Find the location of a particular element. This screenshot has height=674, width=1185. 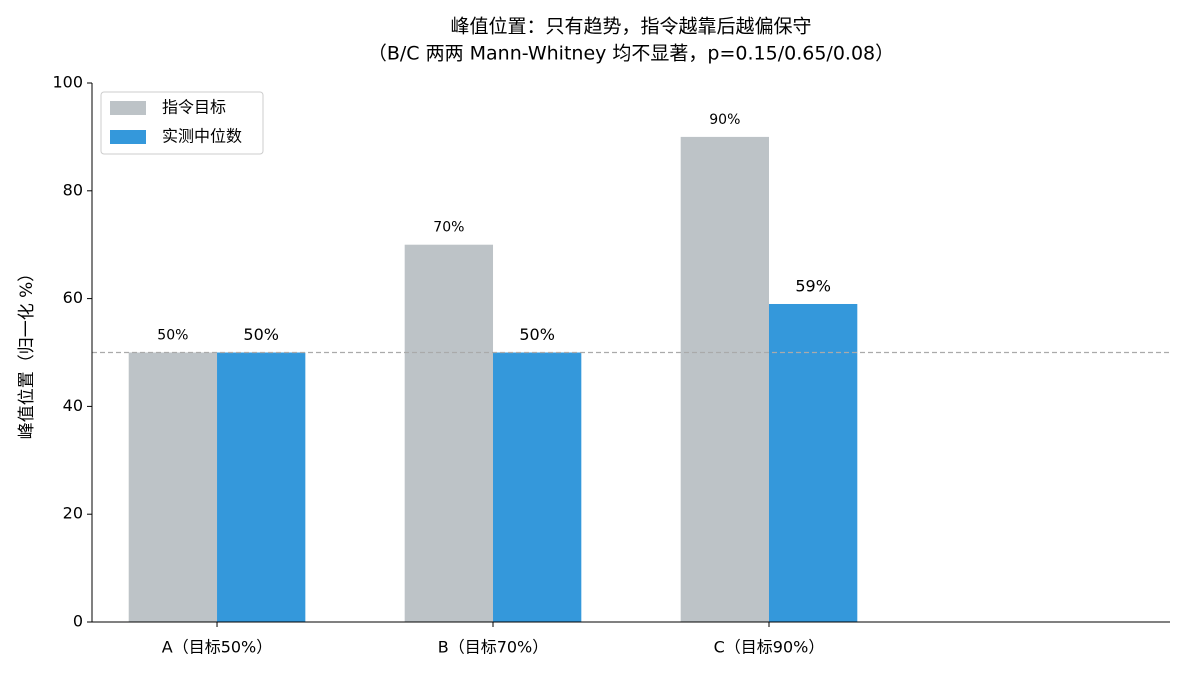

y-tick-label: 40 is located at coordinates (73, 405).